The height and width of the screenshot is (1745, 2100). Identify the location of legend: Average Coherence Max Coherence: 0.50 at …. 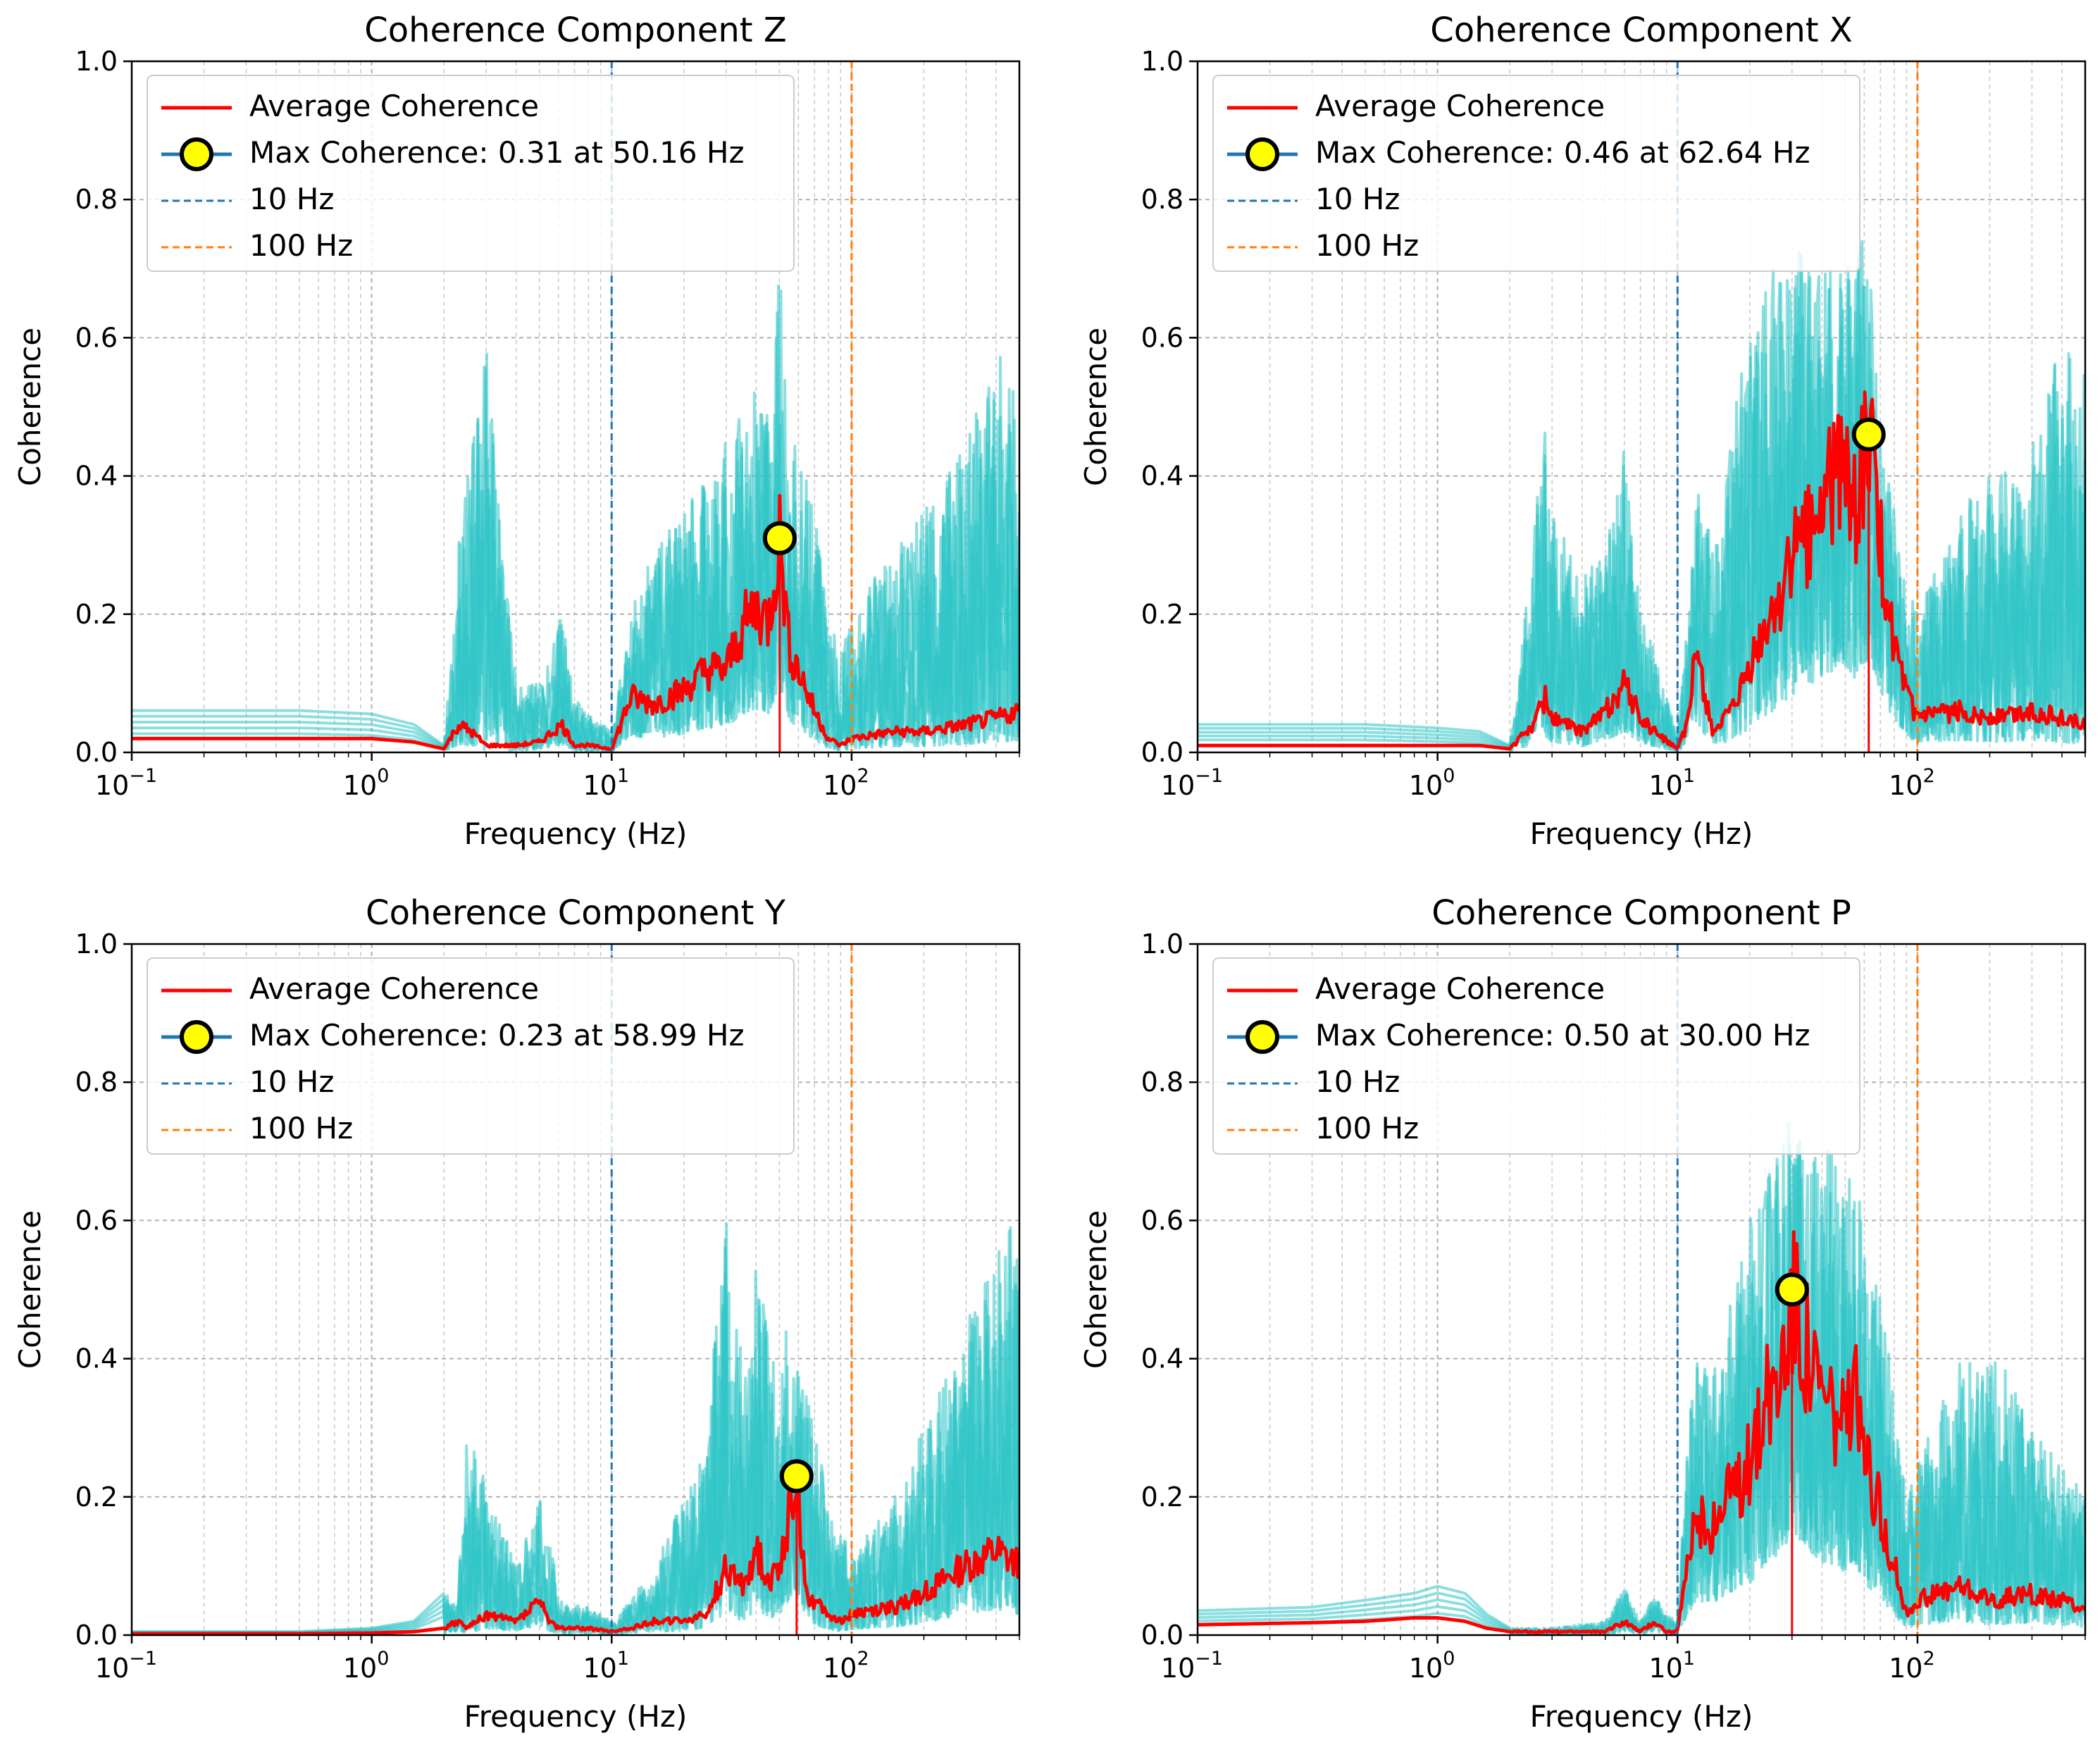
(1536, 1056).